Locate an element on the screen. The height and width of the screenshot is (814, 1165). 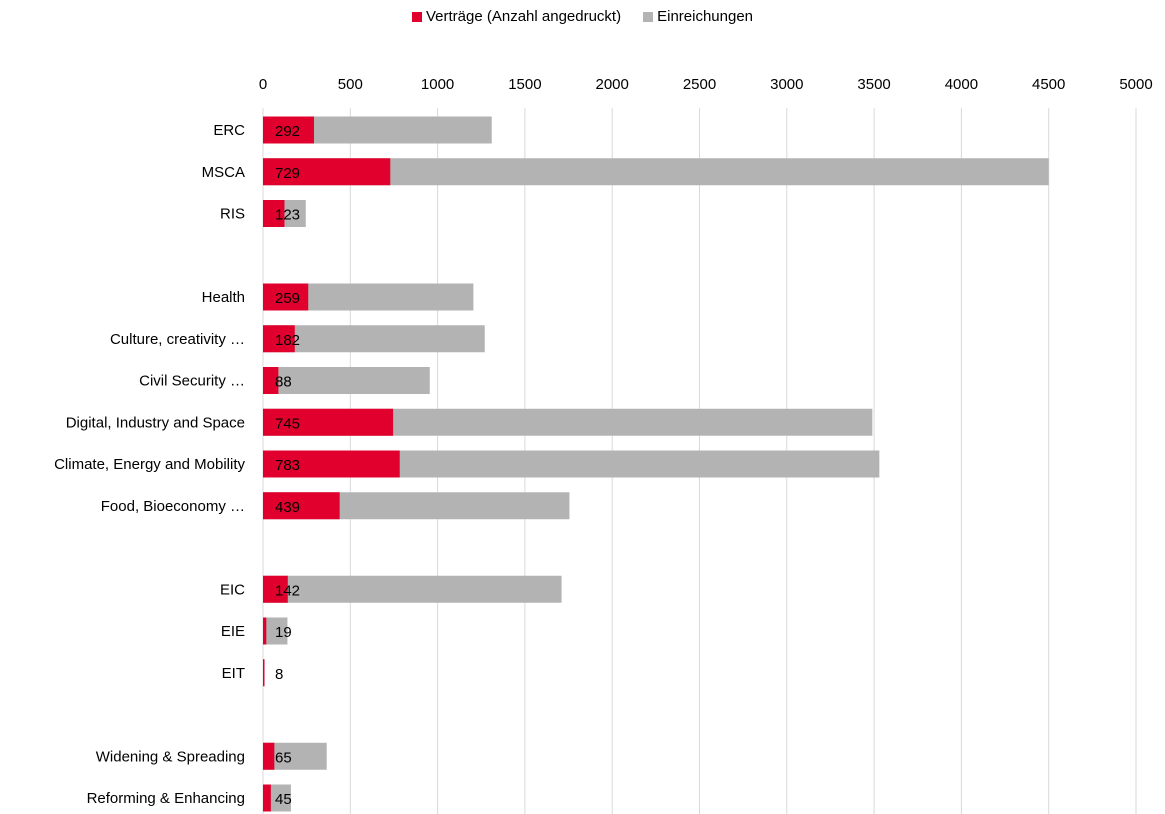
x-tick-label: 1000 is located at coordinates (437, 84).